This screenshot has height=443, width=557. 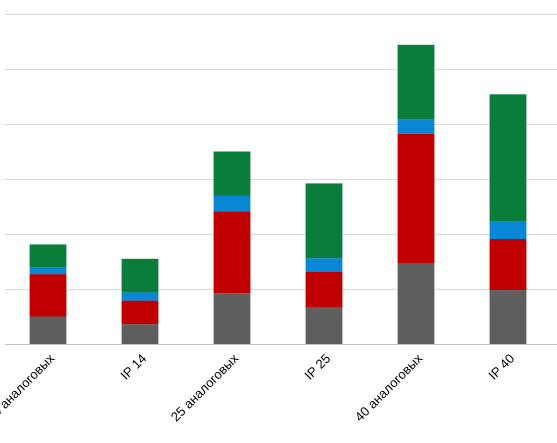 What do you see at coordinates (205, 387) in the screenshot?
I see `x-tick-label: 25 аналоговых` at bounding box center [205, 387].